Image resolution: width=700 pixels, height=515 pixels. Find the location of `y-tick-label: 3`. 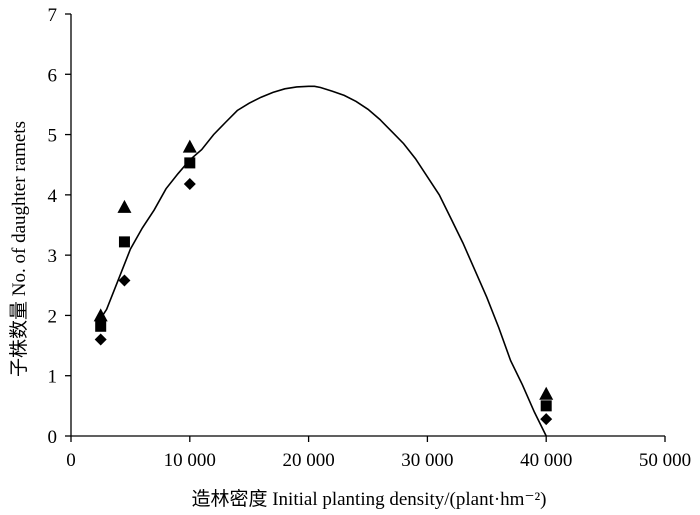

y-tick-label: 3 is located at coordinates (53, 256).